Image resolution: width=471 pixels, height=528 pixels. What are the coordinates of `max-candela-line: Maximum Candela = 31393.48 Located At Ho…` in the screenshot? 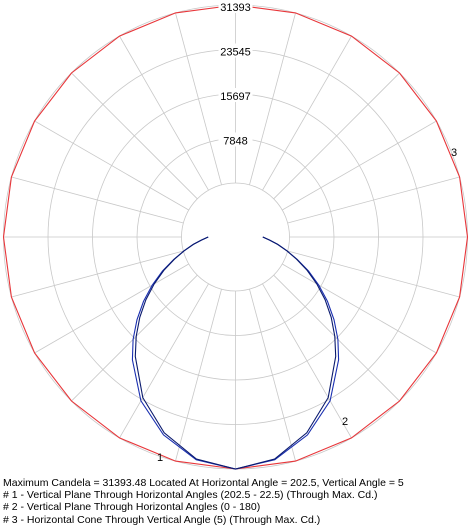 It's located at (203, 483).